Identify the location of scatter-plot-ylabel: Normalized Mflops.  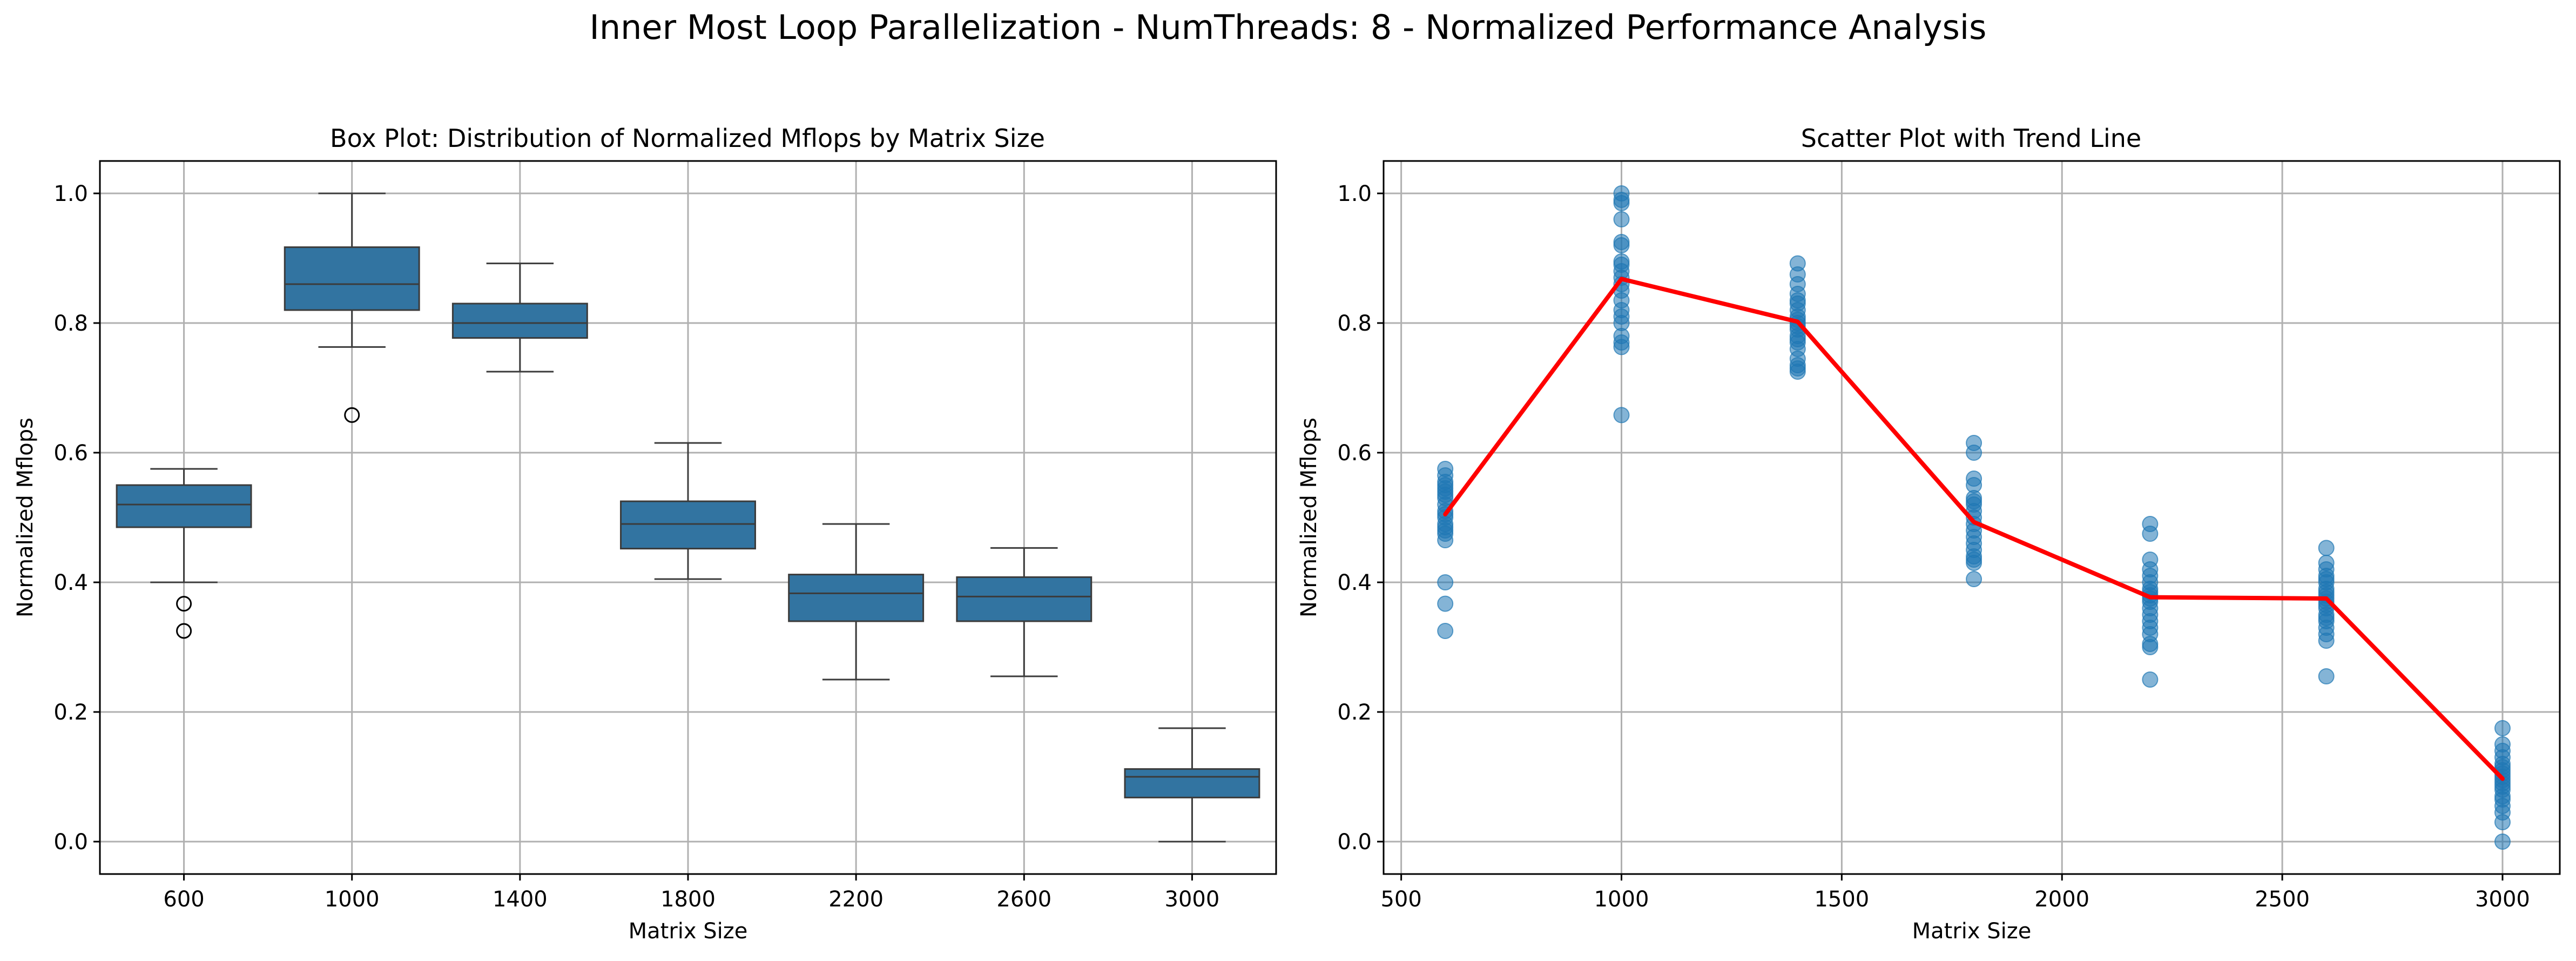
(1309, 517).